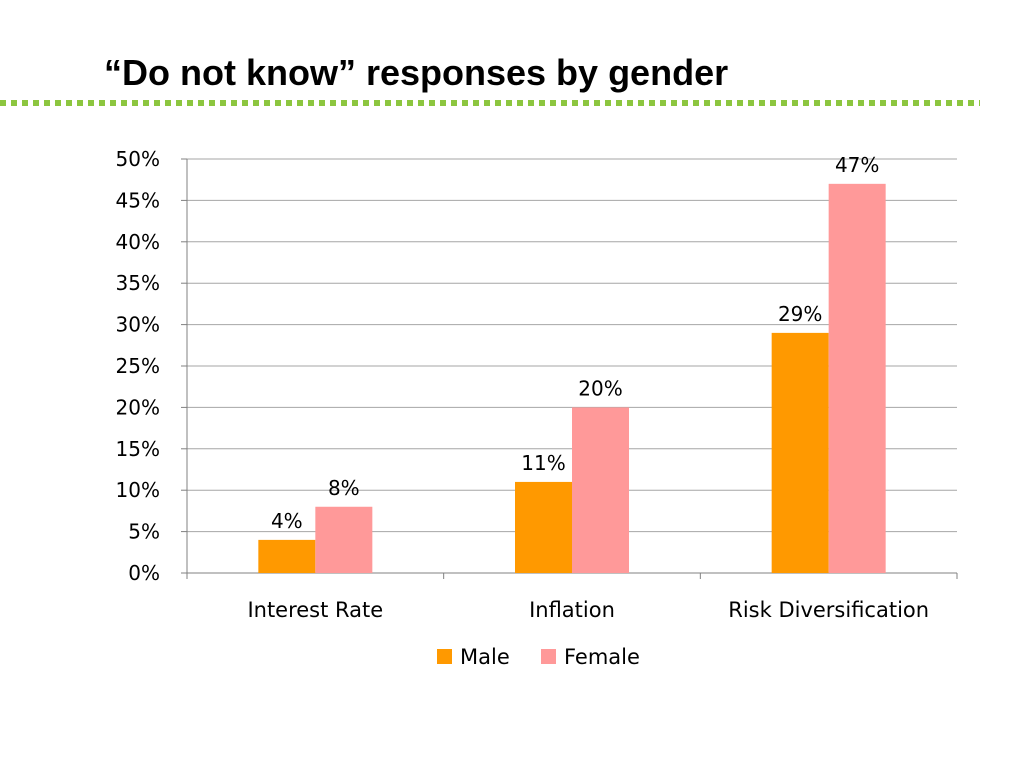 This screenshot has height=768, width=1024. What do you see at coordinates (138, 490) in the screenshot?
I see `y-tick-label: 10%` at bounding box center [138, 490].